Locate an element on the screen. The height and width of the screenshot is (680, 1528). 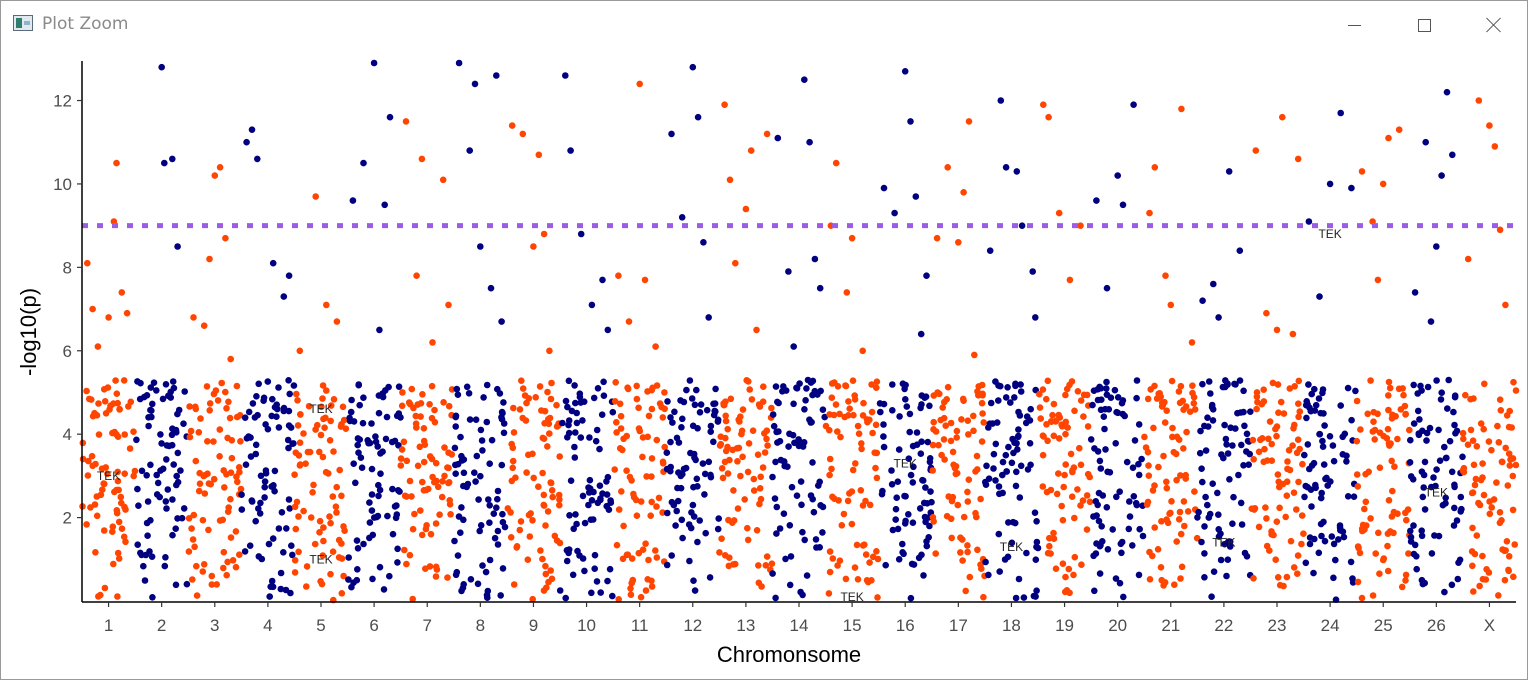
x-tick-label: 19 is located at coordinates (1064, 625).